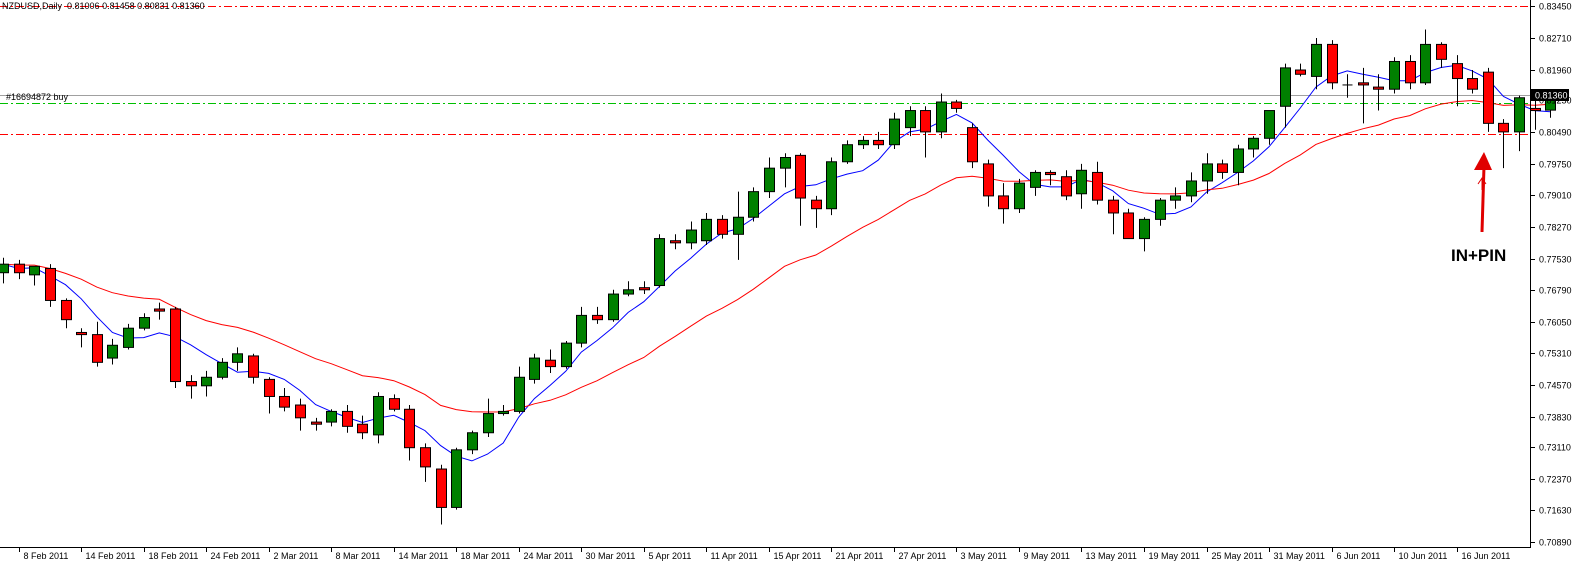 This screenshot has width=1593, height=573. Describe the element at coordinates (549, 556) in the screenshot. I see `time-tick-label: 24 Mar 2011` at that location.